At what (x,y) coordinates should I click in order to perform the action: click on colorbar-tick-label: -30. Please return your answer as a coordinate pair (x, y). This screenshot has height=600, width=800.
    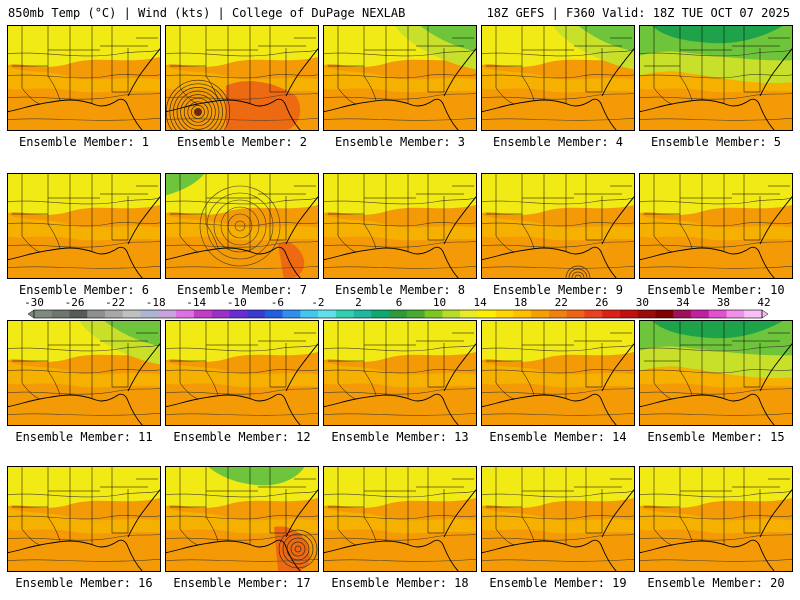
    Looking at the image, I should click on (34, 302).